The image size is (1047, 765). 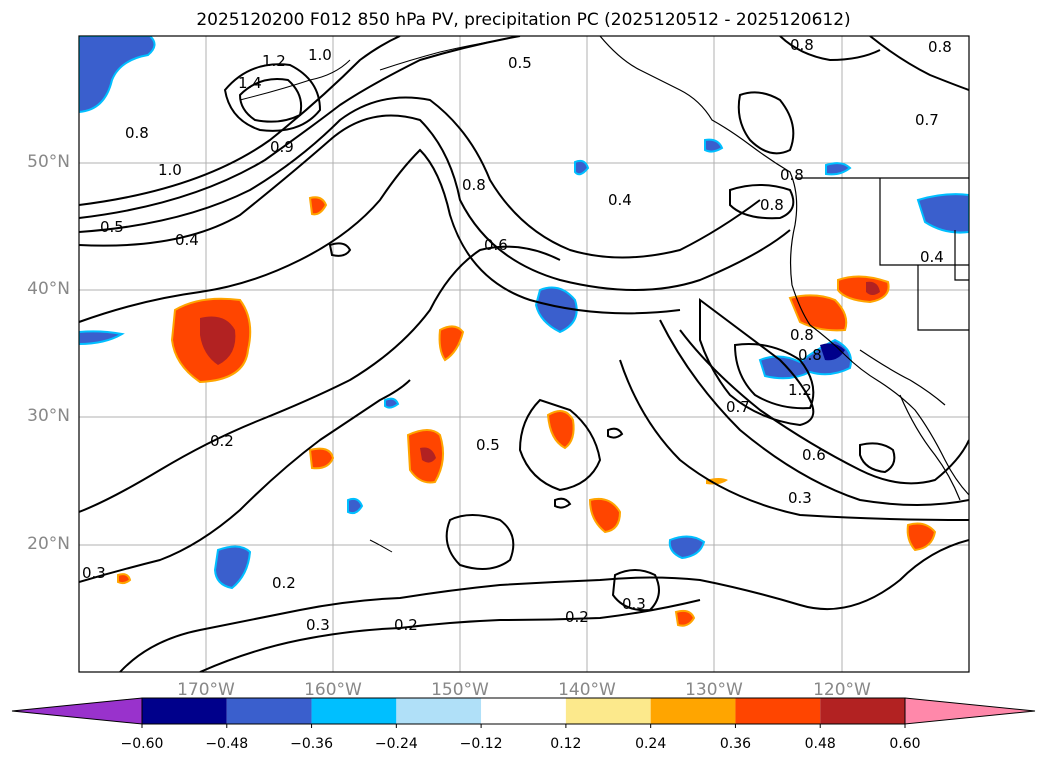 I want to click on contour-label: 0.9, so click(x=282, y=147).